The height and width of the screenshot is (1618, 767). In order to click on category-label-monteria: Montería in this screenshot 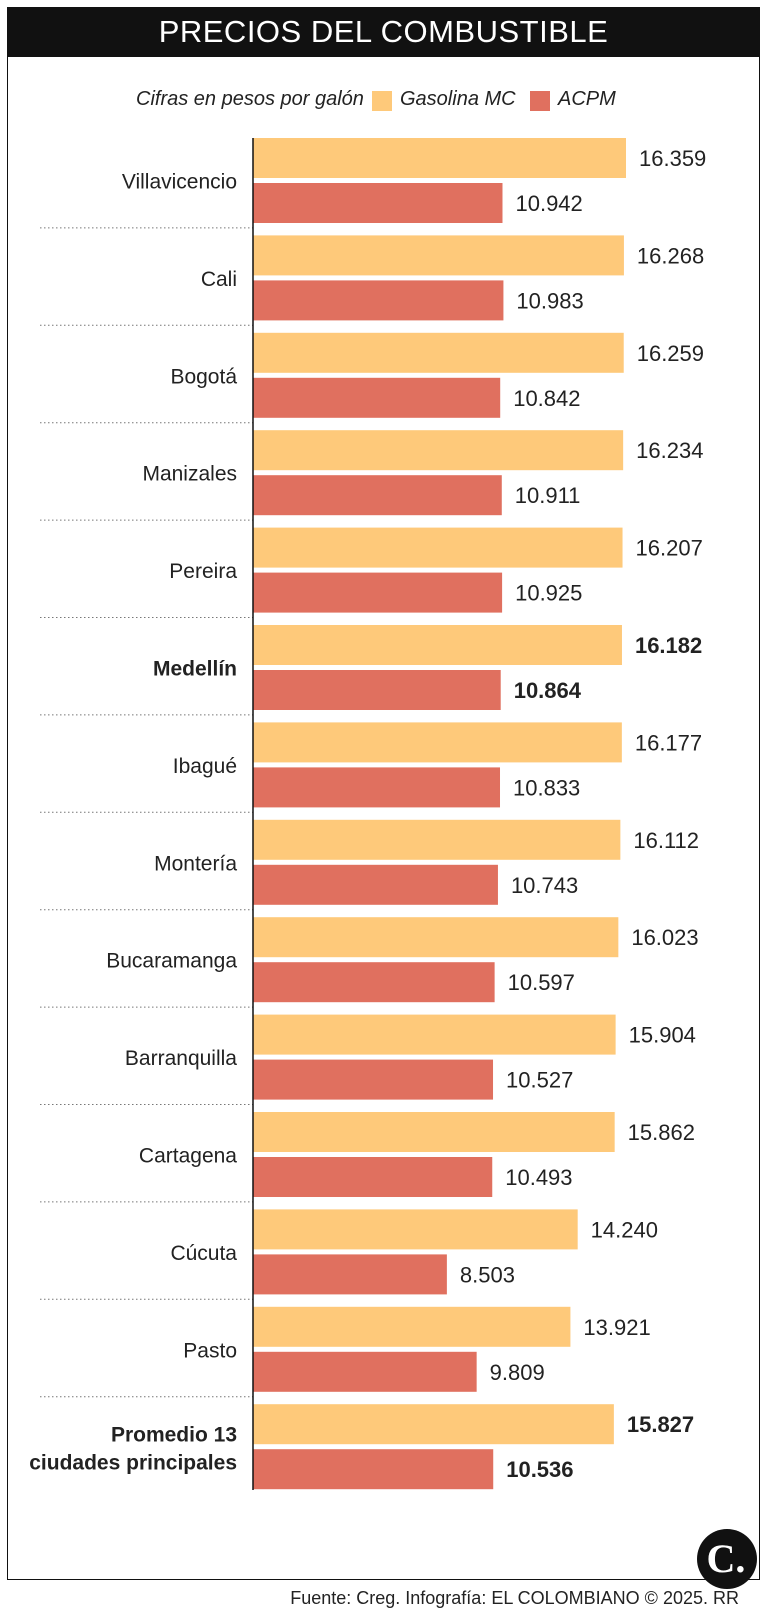, I will do `click(195, 863)`.